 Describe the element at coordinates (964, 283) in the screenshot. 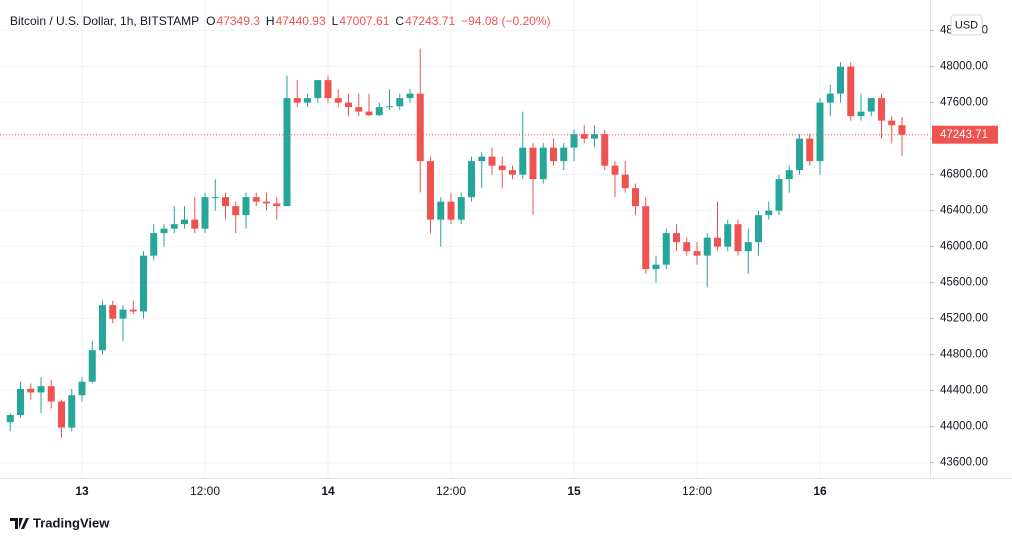

I see `y-tick-label: 45600.00` at that location.